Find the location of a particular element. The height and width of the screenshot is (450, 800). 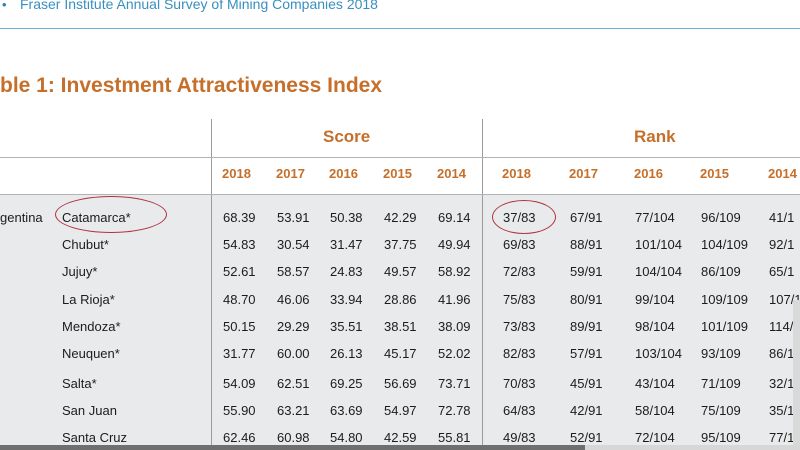

rank-cell: 77/104 is located at coordinates (655, 217).